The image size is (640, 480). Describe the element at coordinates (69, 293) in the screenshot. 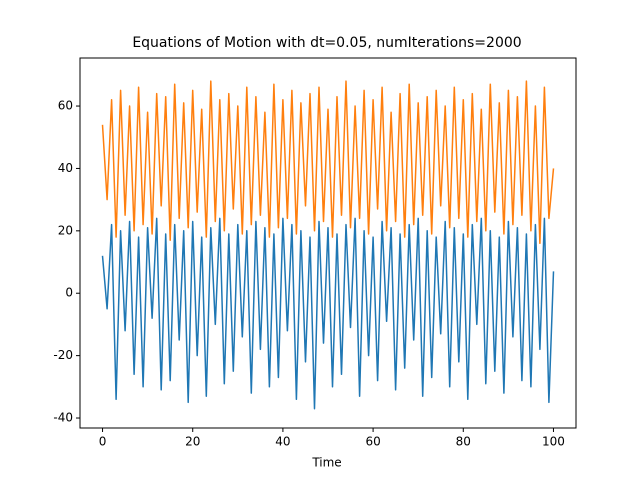

I see `y-tick-label: 0` at that location.